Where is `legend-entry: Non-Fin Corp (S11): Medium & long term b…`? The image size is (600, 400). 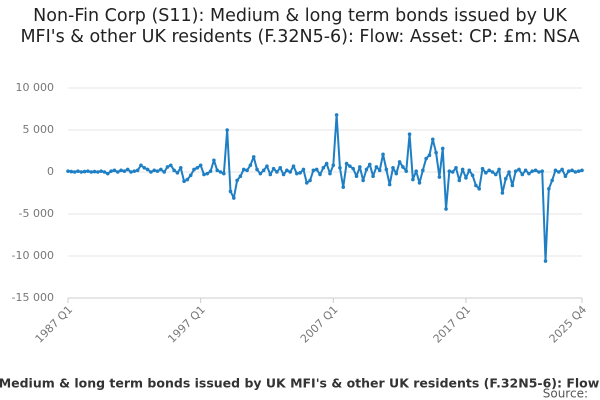 legend-entry: Non-Fin Corp (S11): Medium & long term b… is located at coordinates (300, 383).